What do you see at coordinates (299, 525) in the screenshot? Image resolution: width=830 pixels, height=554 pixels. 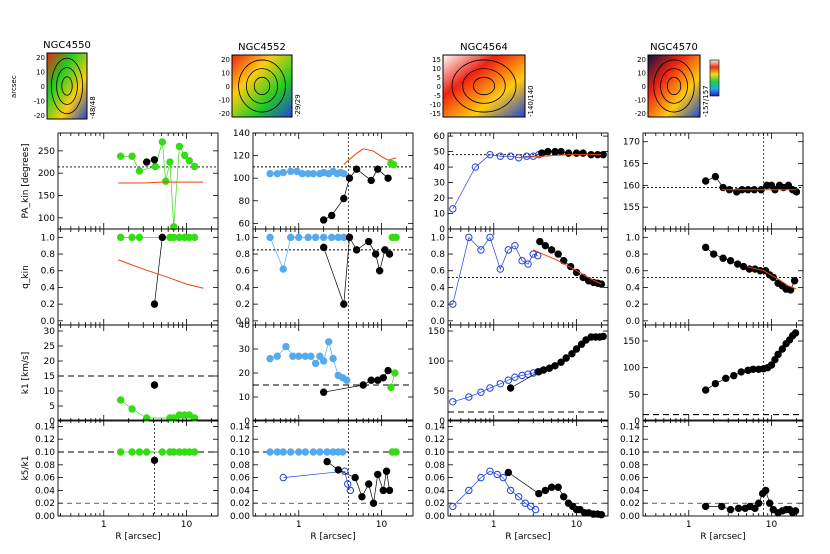 I see `x-tick-label: 1` at bounding box center [299, 525].